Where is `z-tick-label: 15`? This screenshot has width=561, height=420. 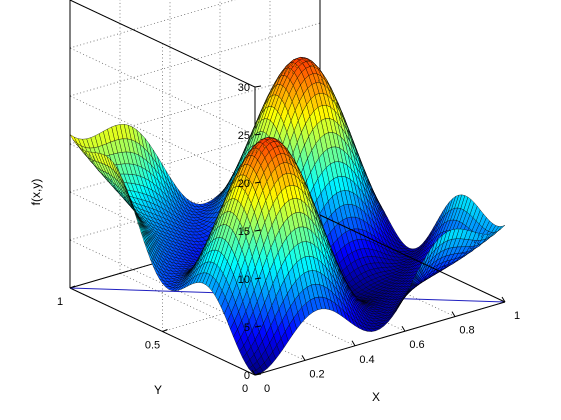 z-tick-label: 15 is located at coordinates (244, 232).